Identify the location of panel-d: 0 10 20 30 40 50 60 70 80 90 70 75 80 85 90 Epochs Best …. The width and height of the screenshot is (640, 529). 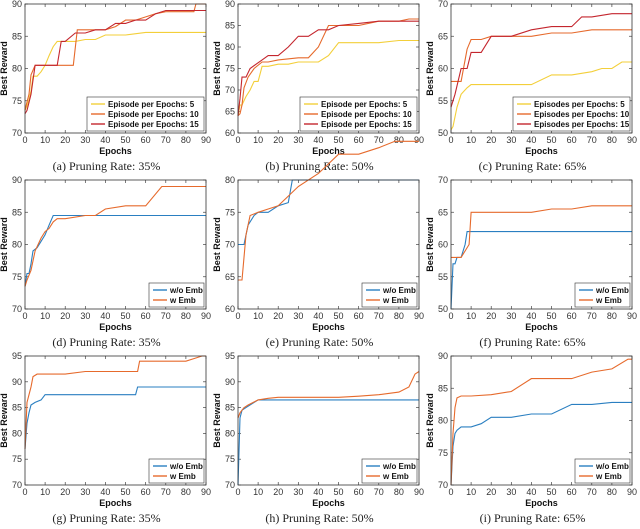
(106, 263).